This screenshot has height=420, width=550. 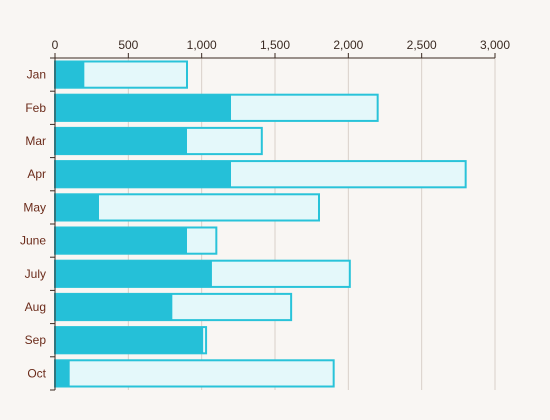 I want to click on category-label-june: June, so click(x=33, y=241).